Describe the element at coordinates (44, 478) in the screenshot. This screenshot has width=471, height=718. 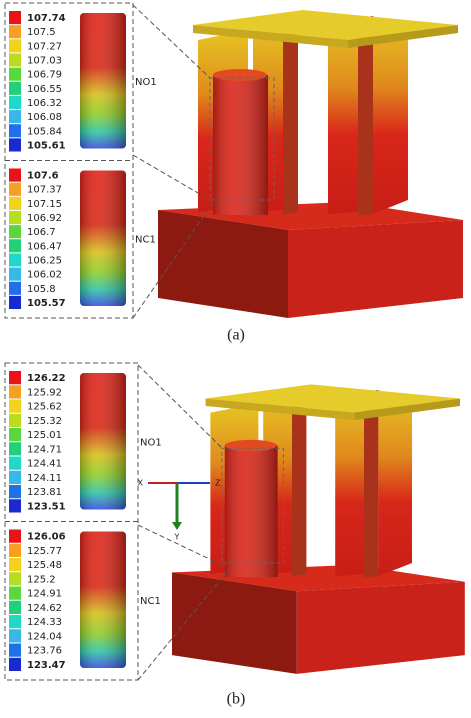
I see `legend-value: 124.11` at that location.